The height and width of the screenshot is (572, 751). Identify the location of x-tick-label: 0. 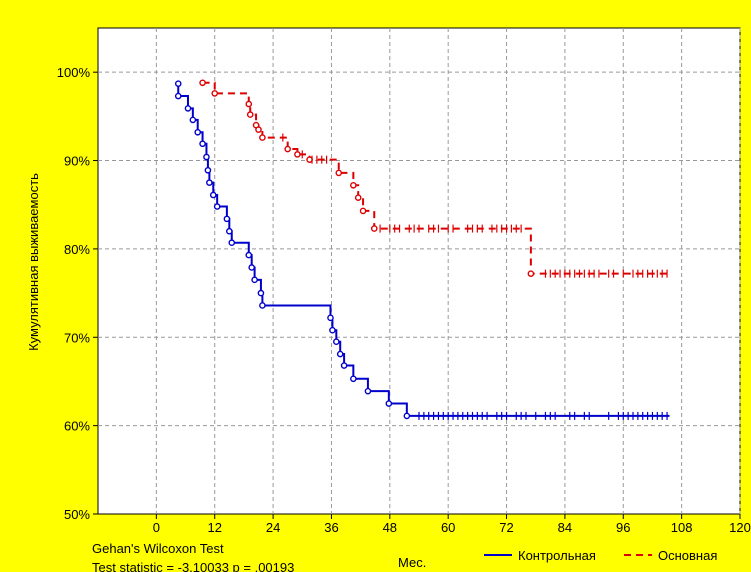
(156, 527).